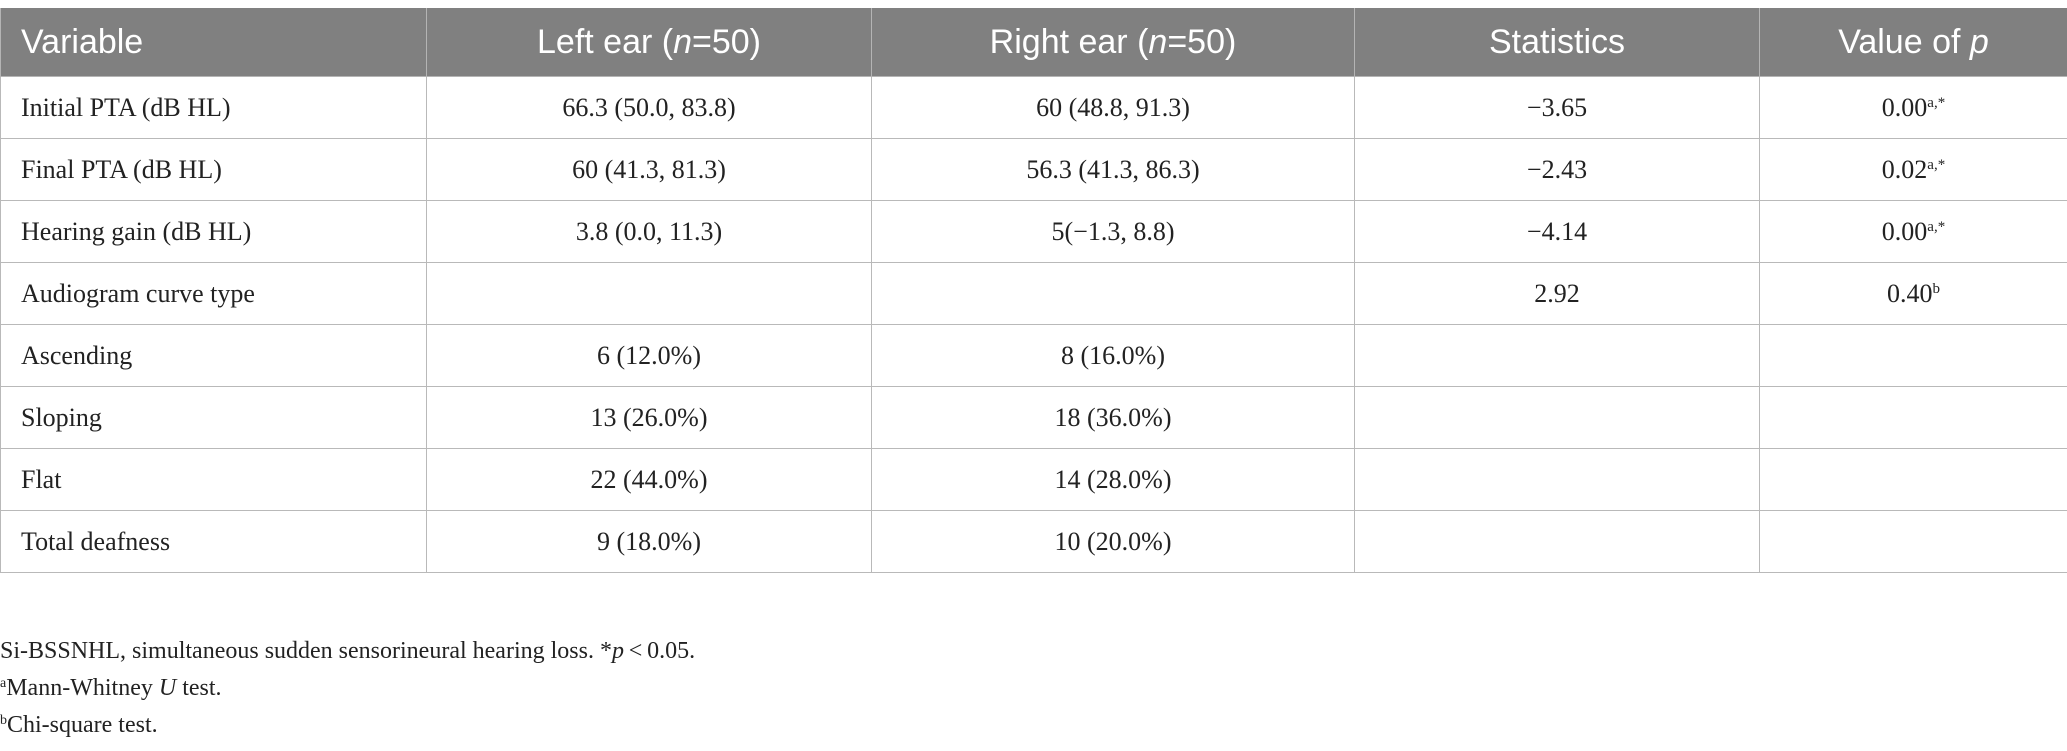  Describe the element at coordinates (1113, 293) in the screenshot. I see `cell-right-ear` at that location.